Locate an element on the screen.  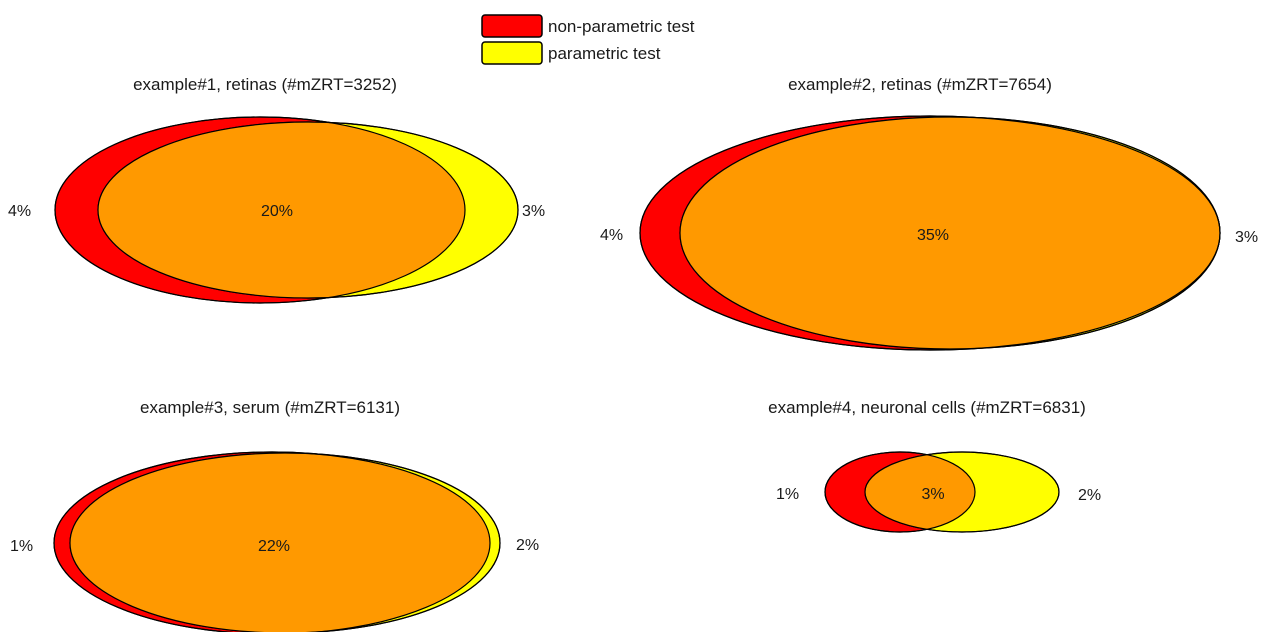
overlap-label: 35% is located at coordinates (933, 235).